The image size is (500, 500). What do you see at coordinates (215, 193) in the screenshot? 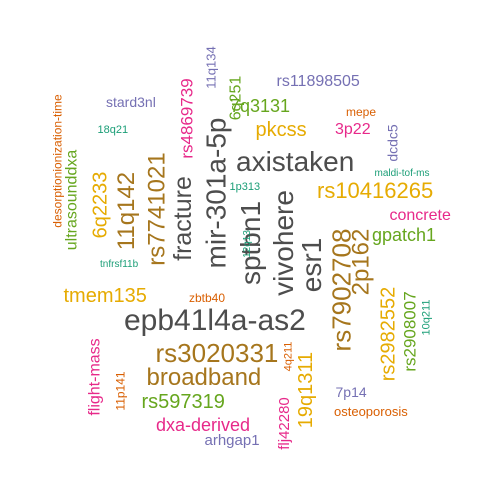
I see `word-mir-301a-5p: mir-301a-5p` at bounding box center [215, 193].